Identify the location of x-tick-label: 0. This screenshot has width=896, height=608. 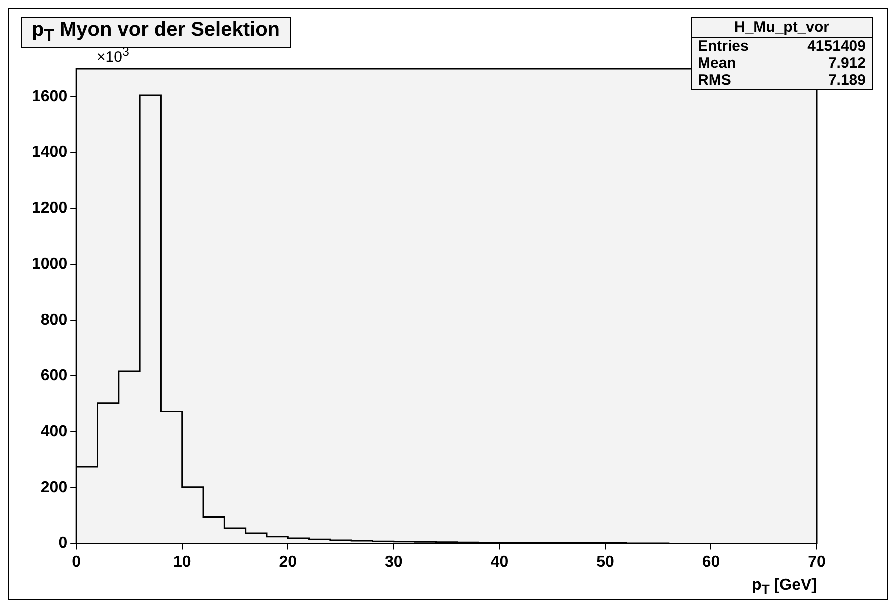
(77, 562).